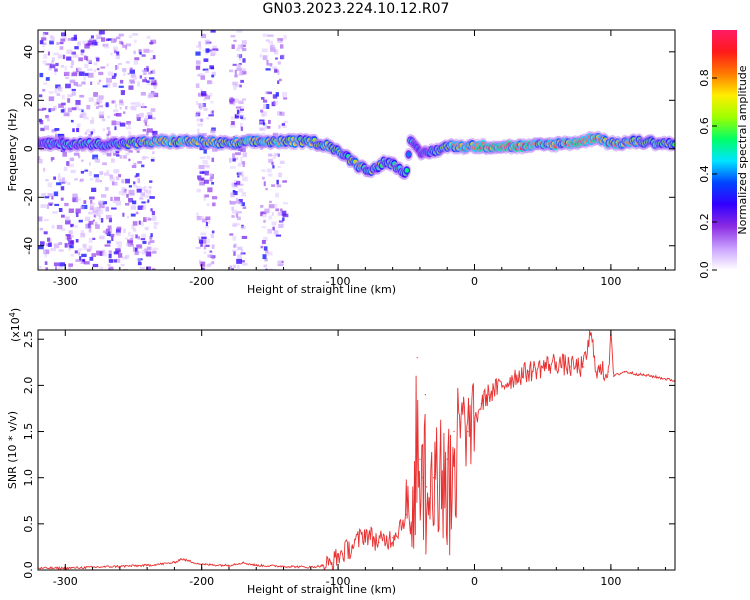  I want to click on colorbar-tick-label: 0.4, so click(704, 174).